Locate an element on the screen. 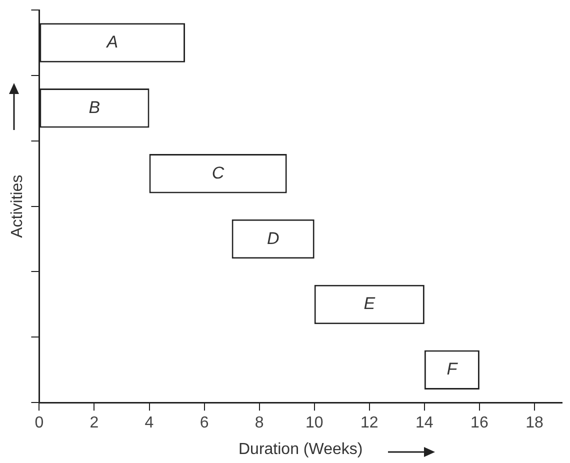 This screenshot has height=463, width=570. y-tick-label: E is located at coordinates (370, 304).